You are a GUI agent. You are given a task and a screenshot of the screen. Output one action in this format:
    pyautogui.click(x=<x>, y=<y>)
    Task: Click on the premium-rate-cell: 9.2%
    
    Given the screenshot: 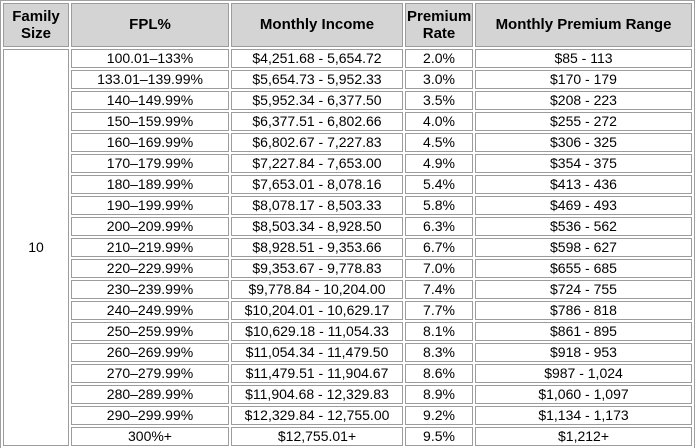 What is the action you would take?
    pyautogui.click(x=439, y=415)
    